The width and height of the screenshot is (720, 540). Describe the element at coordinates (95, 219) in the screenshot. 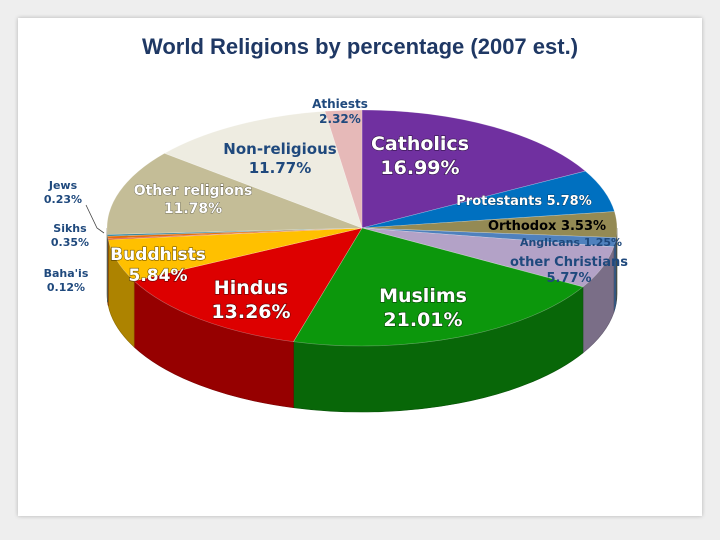

I see `leader-line-small-slices` at that location.